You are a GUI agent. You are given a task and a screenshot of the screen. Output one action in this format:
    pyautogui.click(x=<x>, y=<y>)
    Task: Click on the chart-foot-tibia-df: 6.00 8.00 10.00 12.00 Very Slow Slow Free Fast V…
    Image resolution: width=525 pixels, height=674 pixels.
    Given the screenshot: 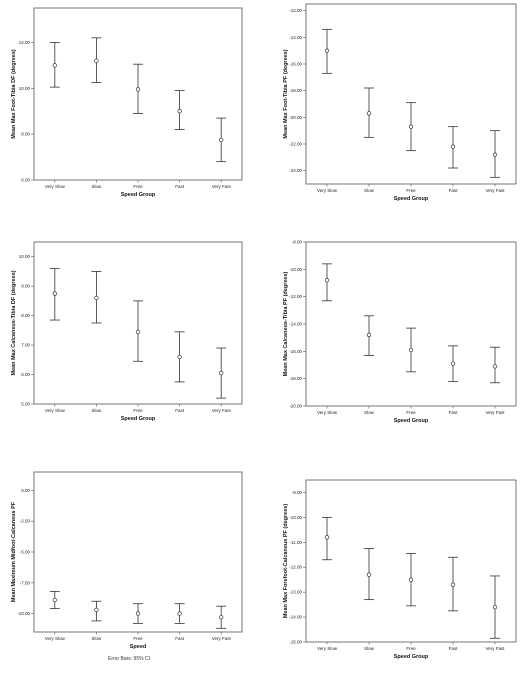 What is the action you would take?
    pyautogui.click(x=127, y=102)
    